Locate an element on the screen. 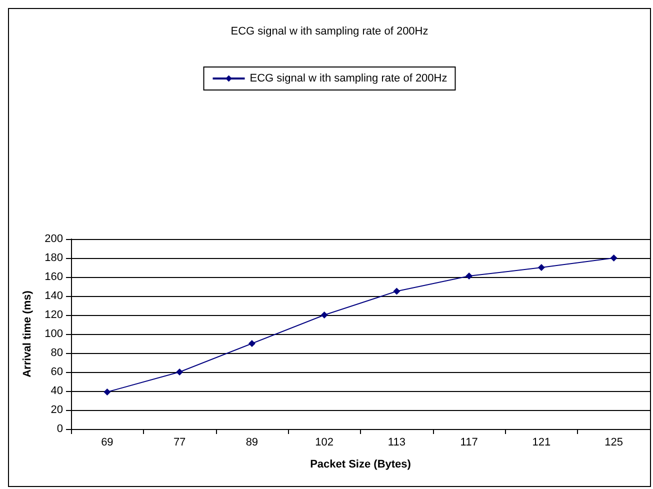 Image resolution: width=653 pixels, height=489 pixels. y-tick-label: 20 is located at coordinates (56, 410).